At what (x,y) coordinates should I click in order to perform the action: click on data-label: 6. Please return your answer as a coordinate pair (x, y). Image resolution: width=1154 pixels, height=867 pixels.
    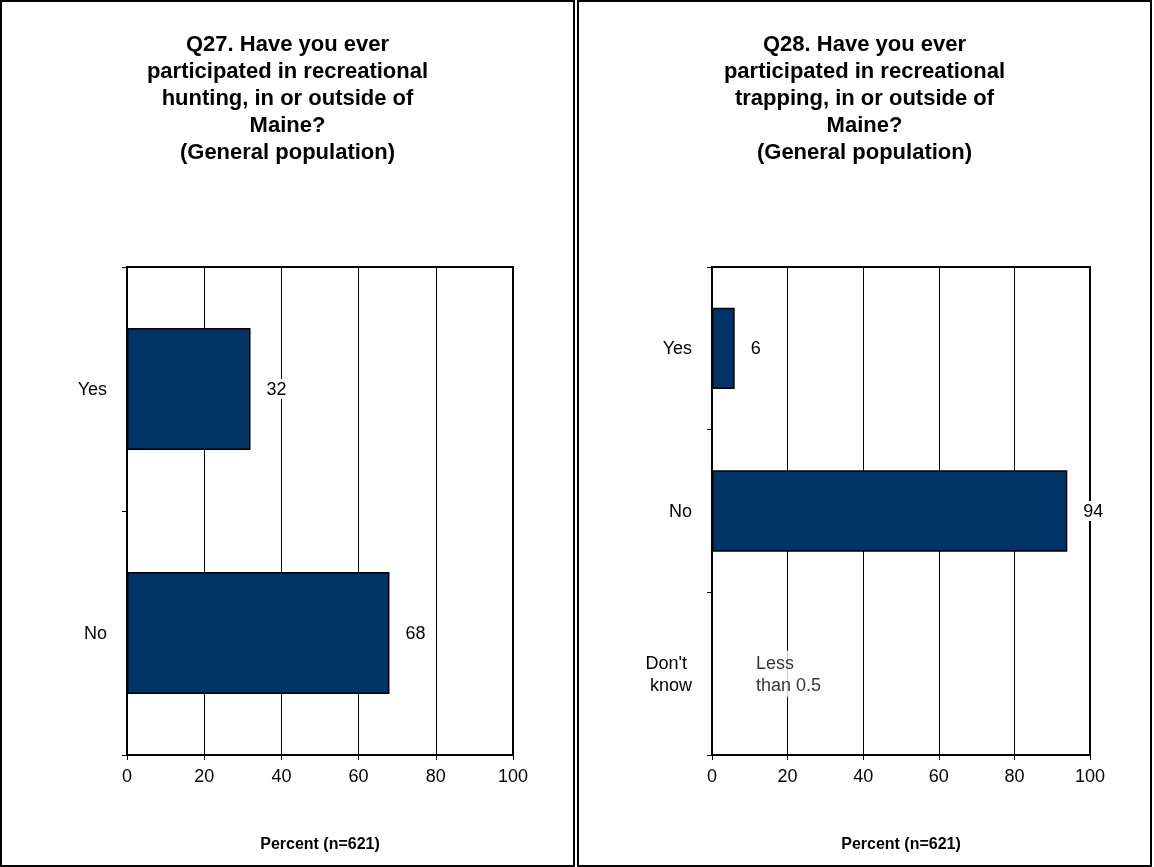
    Looking at the image, I should click on (755, 348).